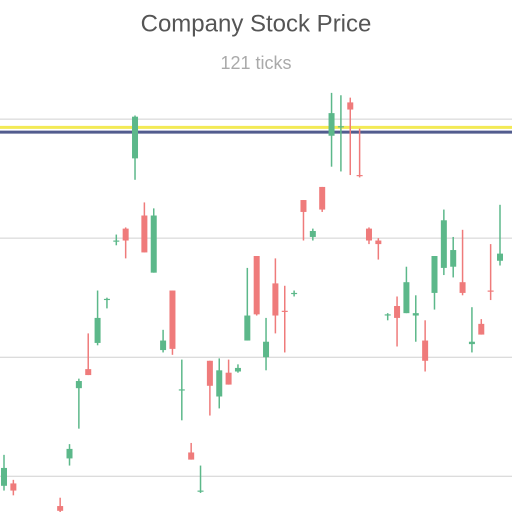  Describe the element at coordinates (256, 23) in the screenshot. I see `chart-title: Company Stock Price` at that location.